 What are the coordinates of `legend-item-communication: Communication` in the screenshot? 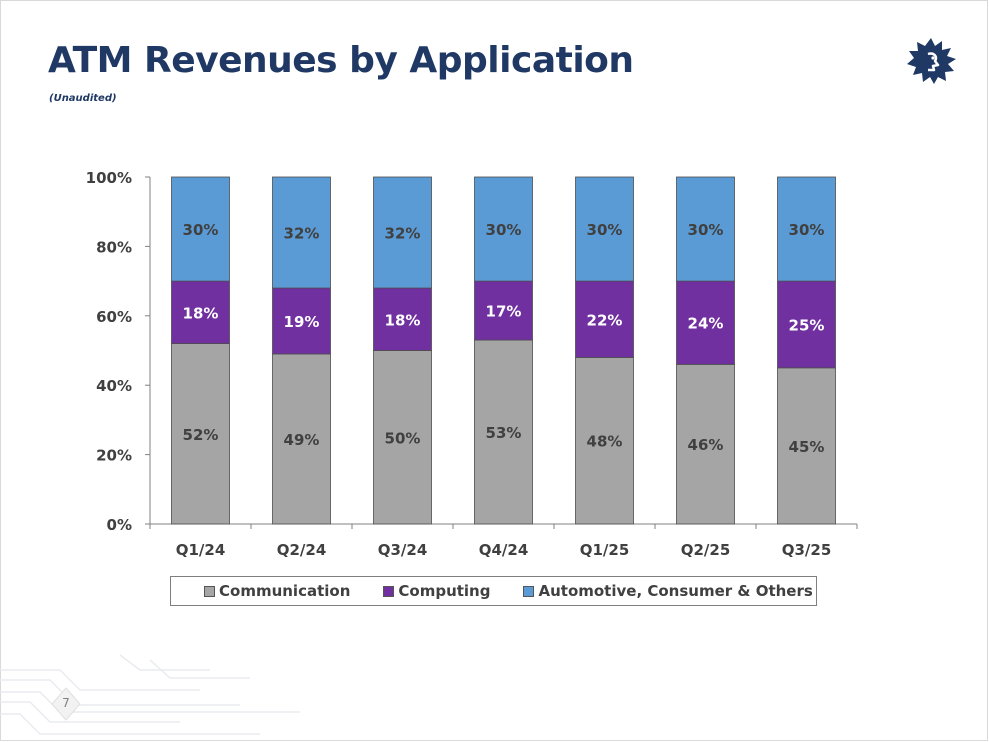 It's located at (277, 591).